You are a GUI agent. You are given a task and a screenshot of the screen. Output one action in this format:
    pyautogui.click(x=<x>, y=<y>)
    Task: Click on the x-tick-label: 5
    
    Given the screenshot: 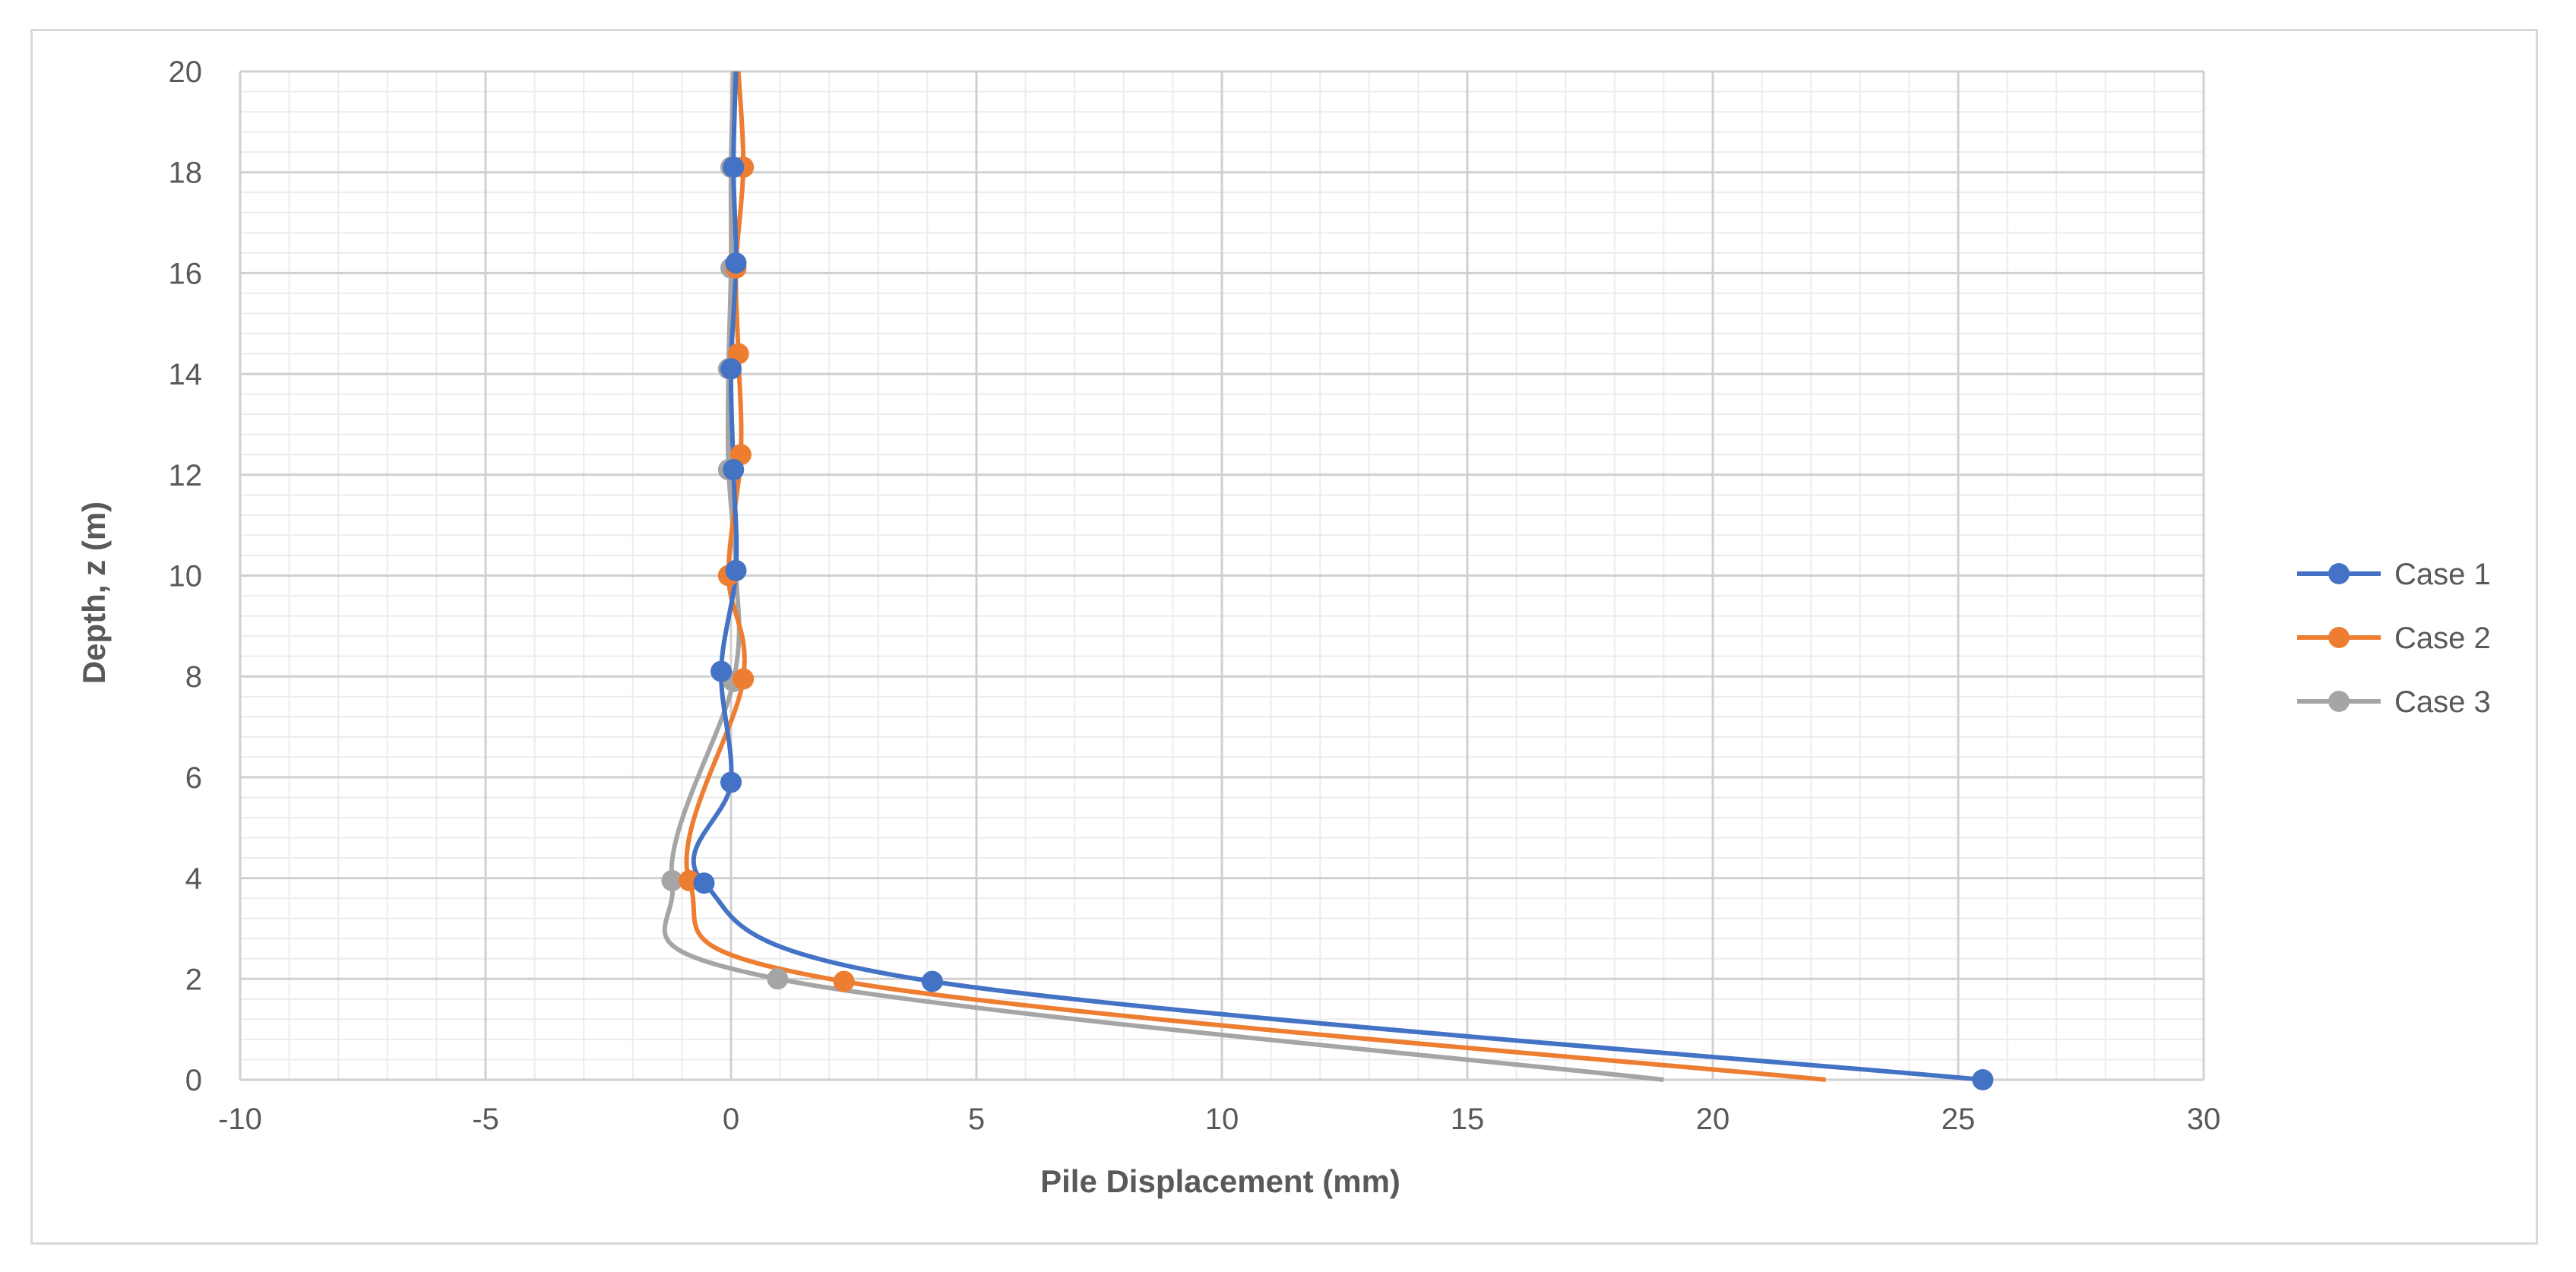 What is the action you would take?
    pyautogui.click(x=976, y=1119)
    